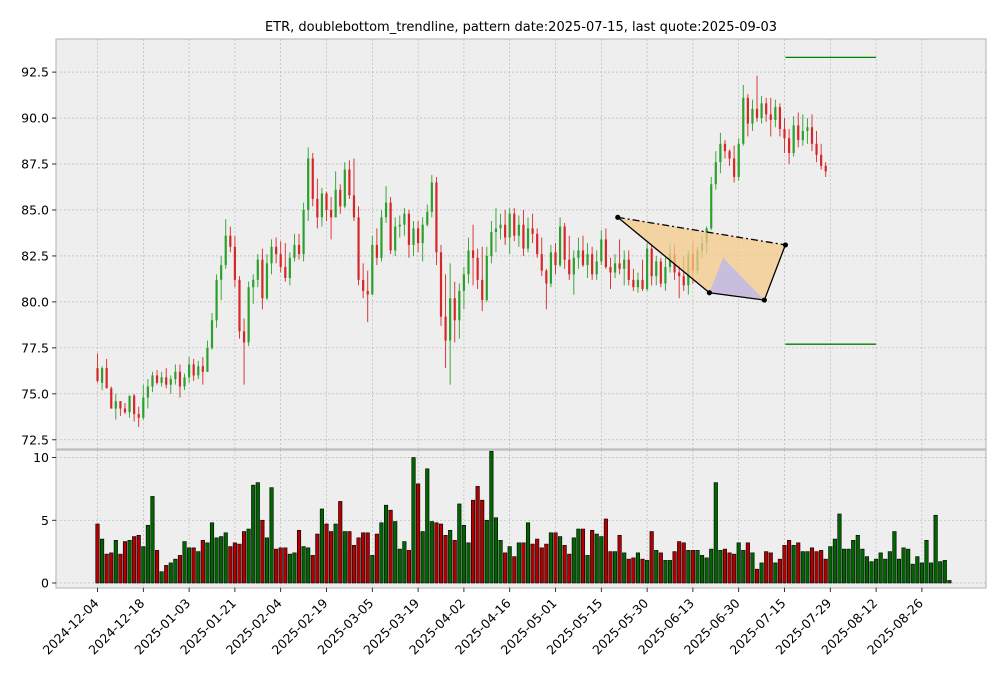  Describe the element at coordinates (737, 279) in the screenshot. I see `pattern-inner-area` at that location.